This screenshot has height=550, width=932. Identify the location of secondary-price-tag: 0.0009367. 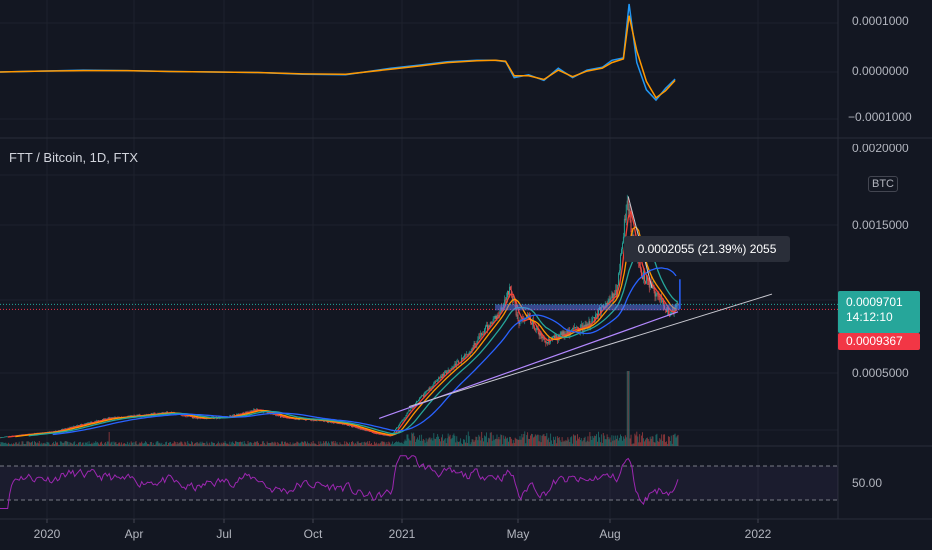
(879, 341).